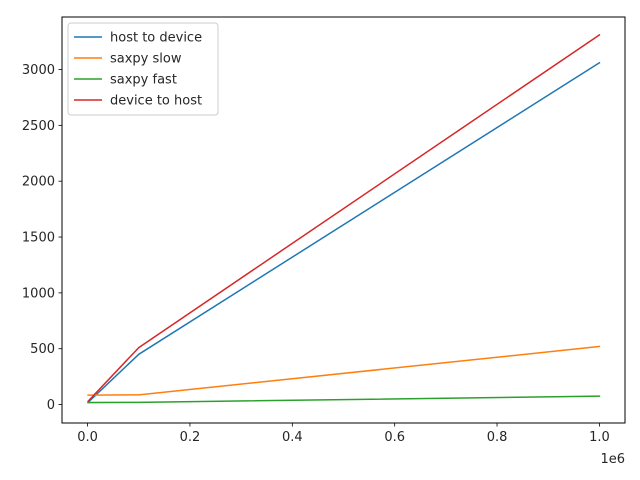 Image resolution: width=640 pixels, height=480 pixels. Describe the element at coordinates (497, 437) in the screenshot. I see `x-tick-label: 0.8` at that location.